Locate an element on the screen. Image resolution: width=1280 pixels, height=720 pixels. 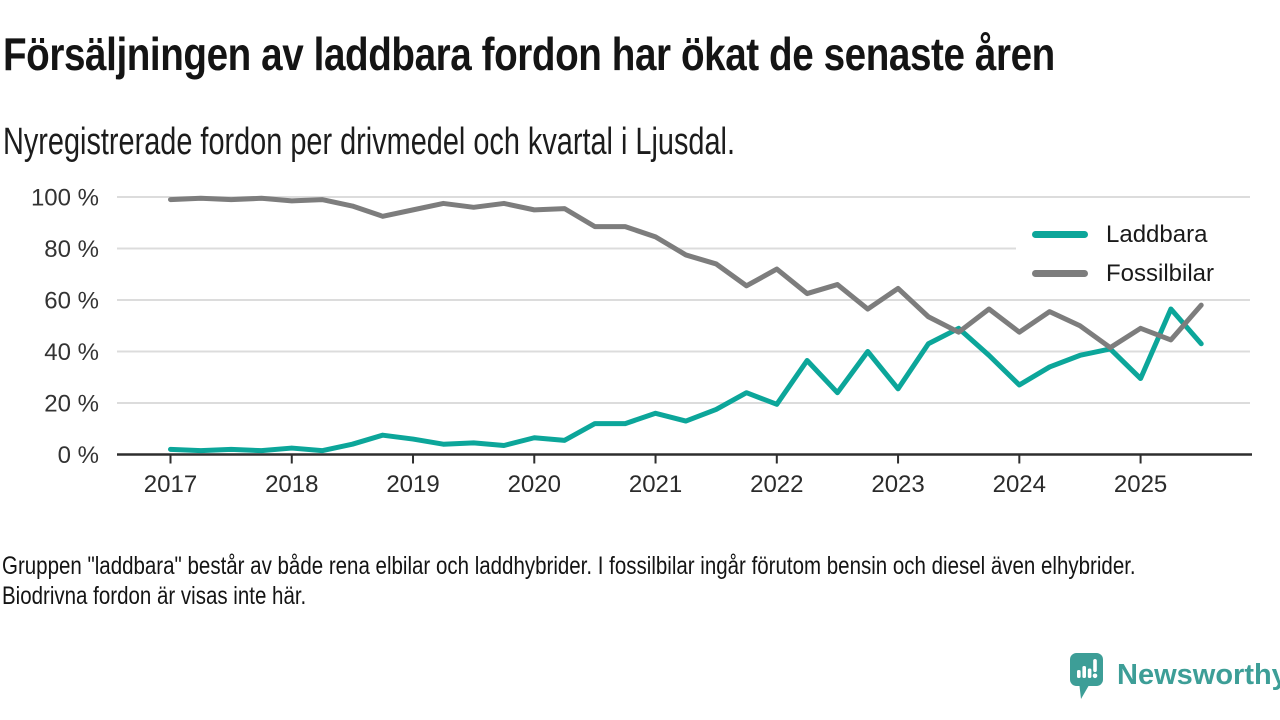
y-tick-label-20: 20 % is located at coordinates (71, 404).